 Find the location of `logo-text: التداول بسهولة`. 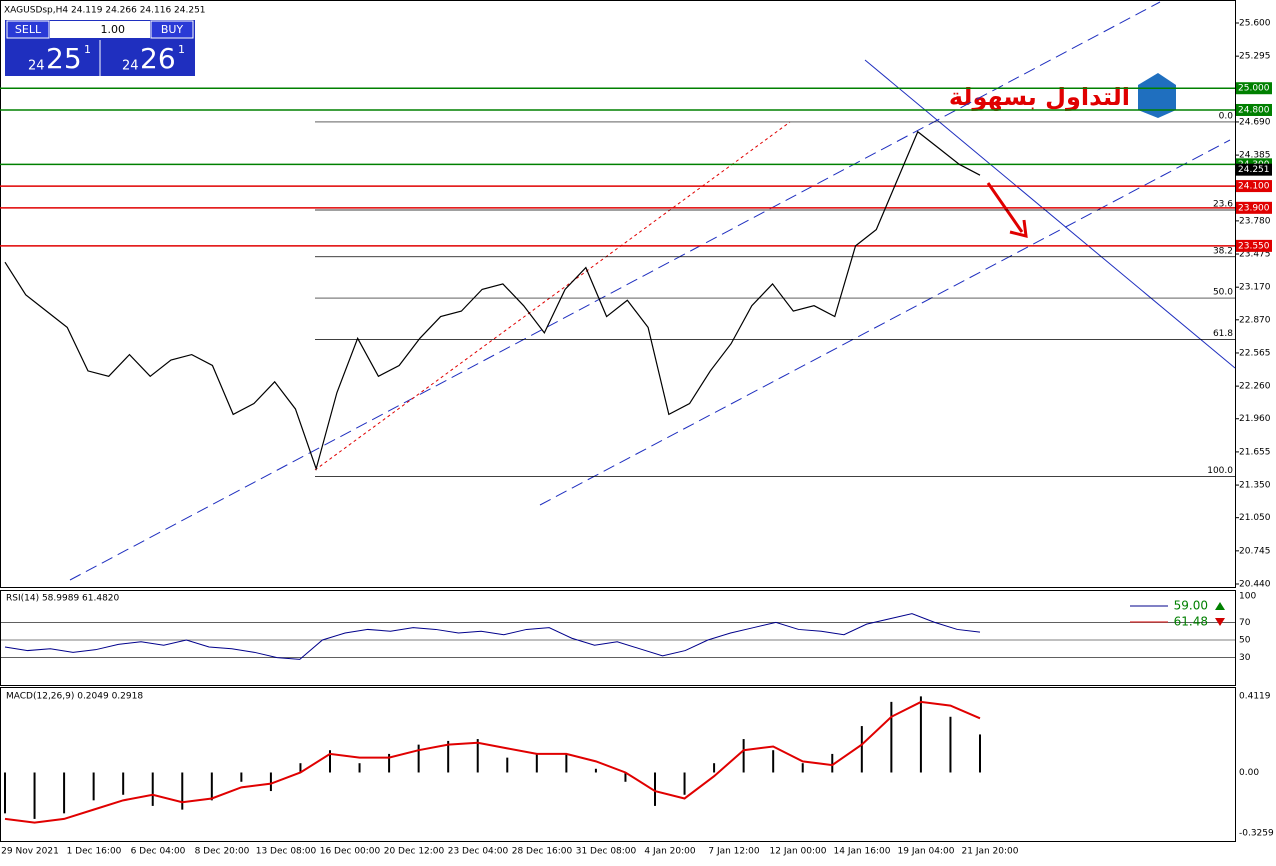

logo-text: التداول بسهولة is located at coordinates (1039, 97).